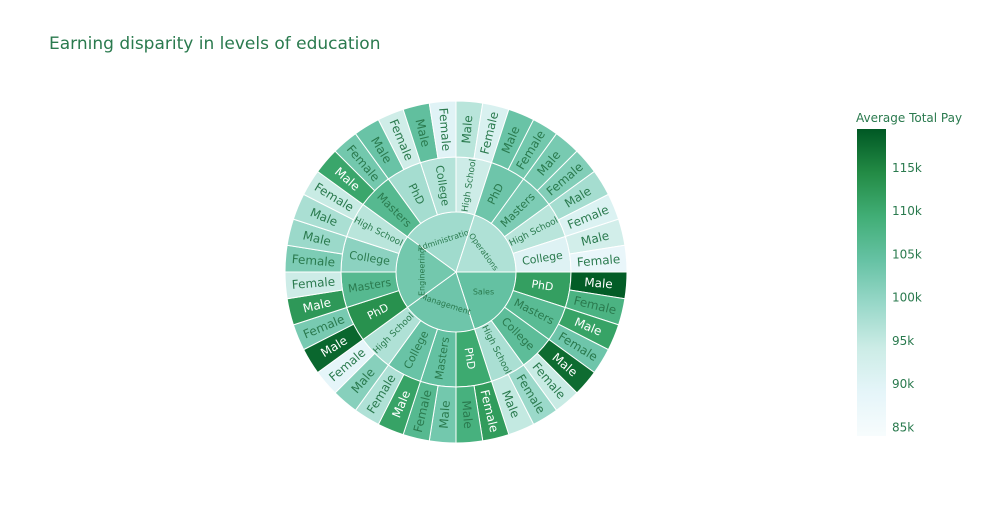  What do you see at coordinates (903, 384) in the screenshot?
I see `colorbar-tick-label: 90k` at bounding box center [903, 384].